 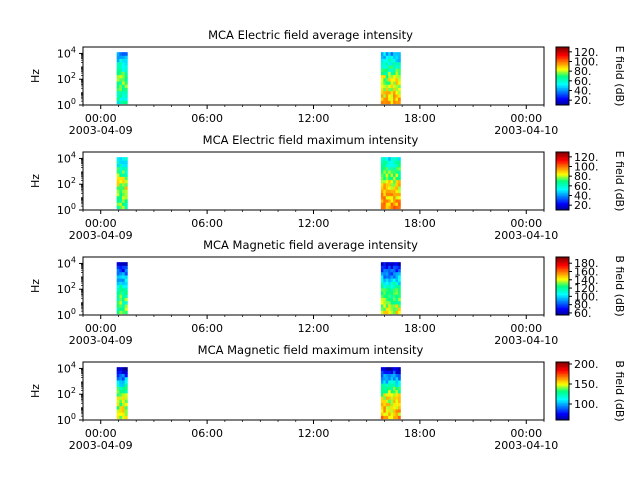 What do you see at coordinates (619, 285) in the screenshot?
I see `colorbar-label: B field (dB)` at bounding box center [619, 285].